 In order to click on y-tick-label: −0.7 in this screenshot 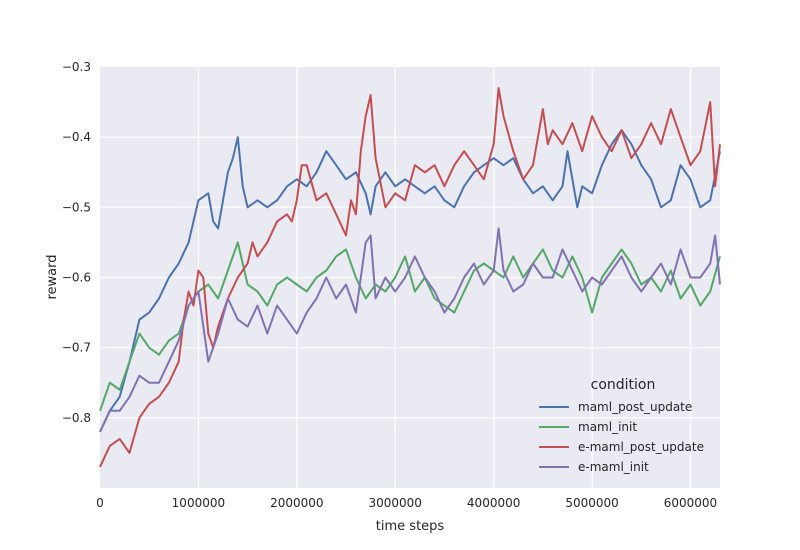, I will do `click(76, 348)`.